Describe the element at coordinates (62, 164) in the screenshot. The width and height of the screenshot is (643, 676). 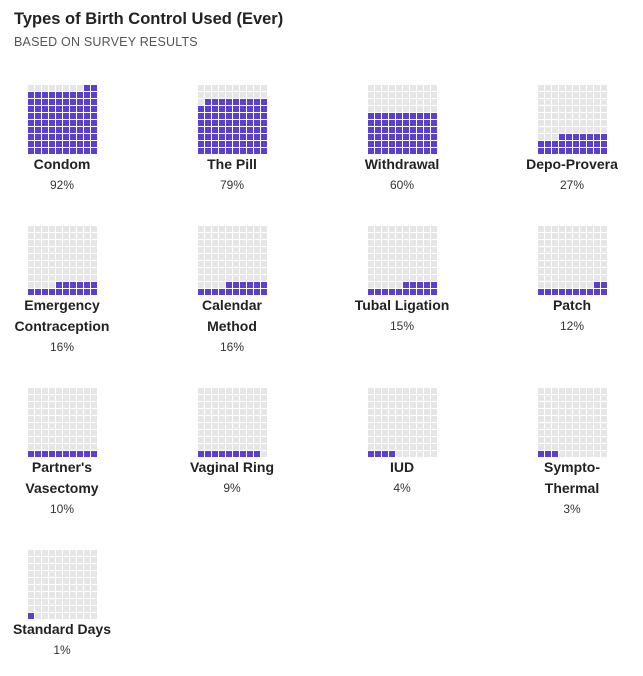
I see `category-label: Condom` at that location.